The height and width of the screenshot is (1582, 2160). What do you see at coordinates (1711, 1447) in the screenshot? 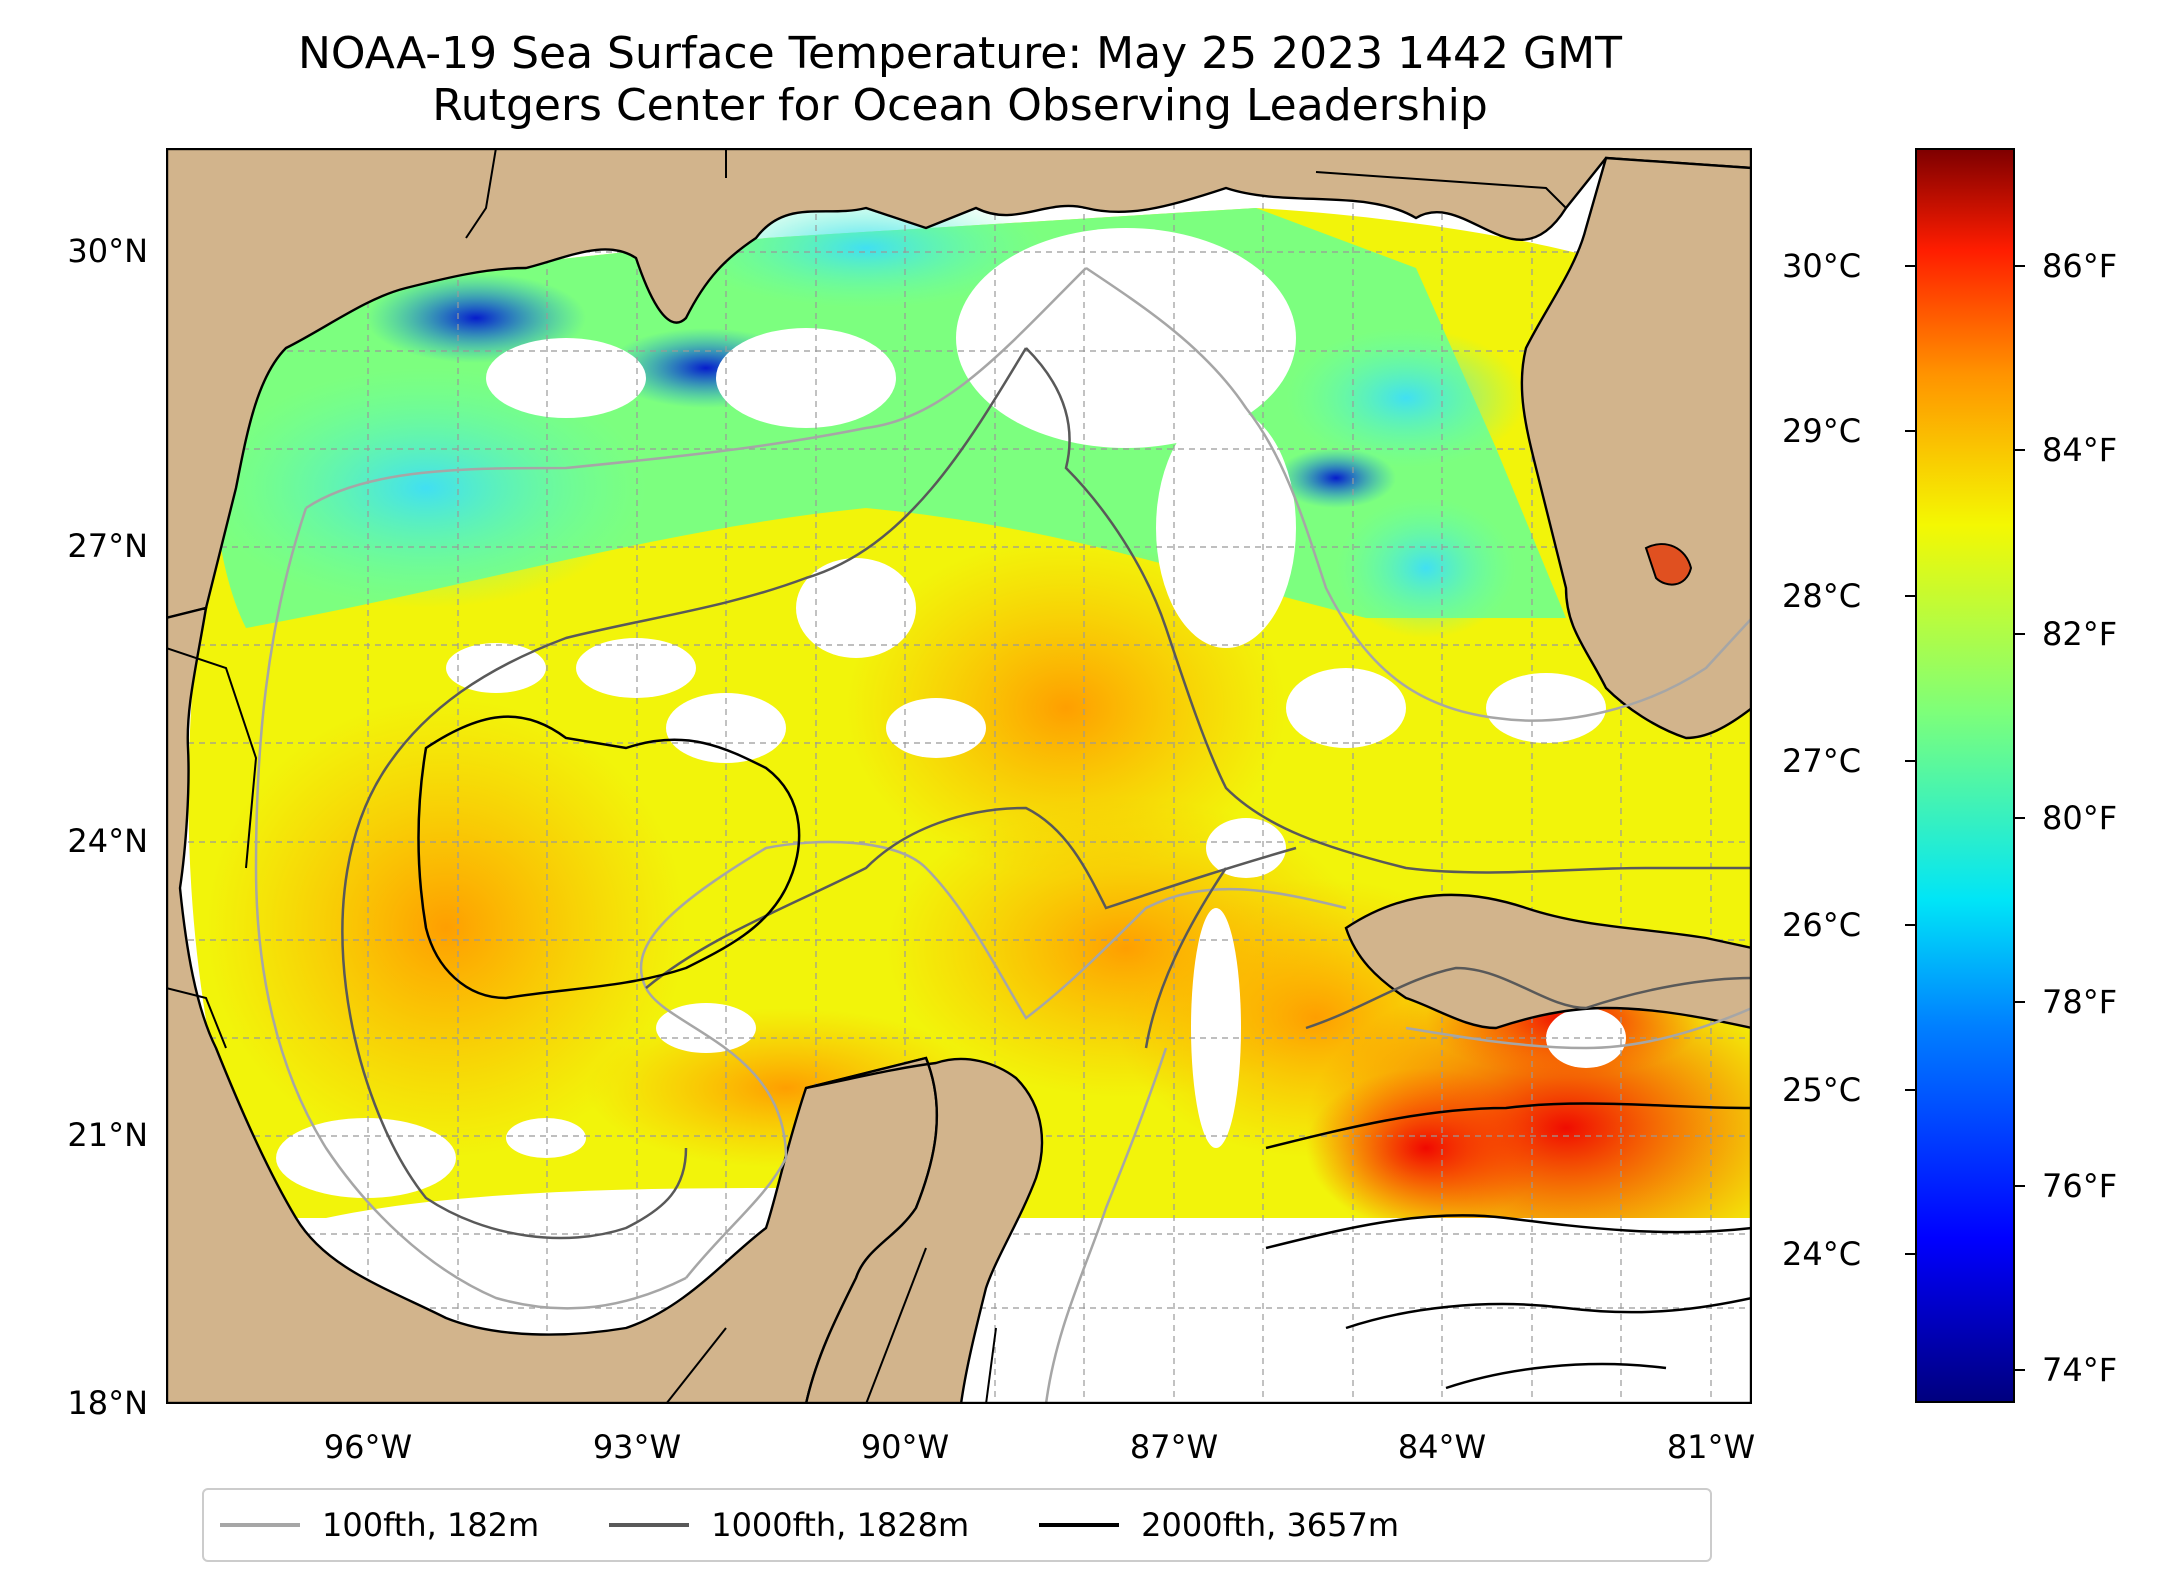
I see `lon-label-81w: 81°W` at bounding box center [1711, 1447].